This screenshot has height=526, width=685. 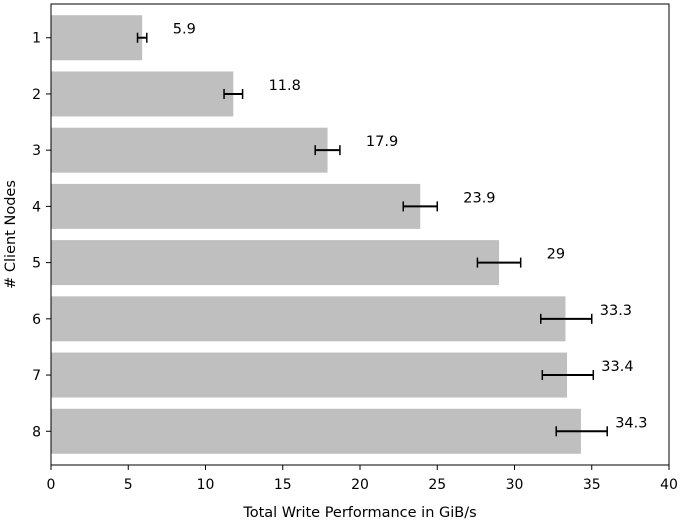 I want to click on data-label-4: 23.9, so click(x=479, y=198).